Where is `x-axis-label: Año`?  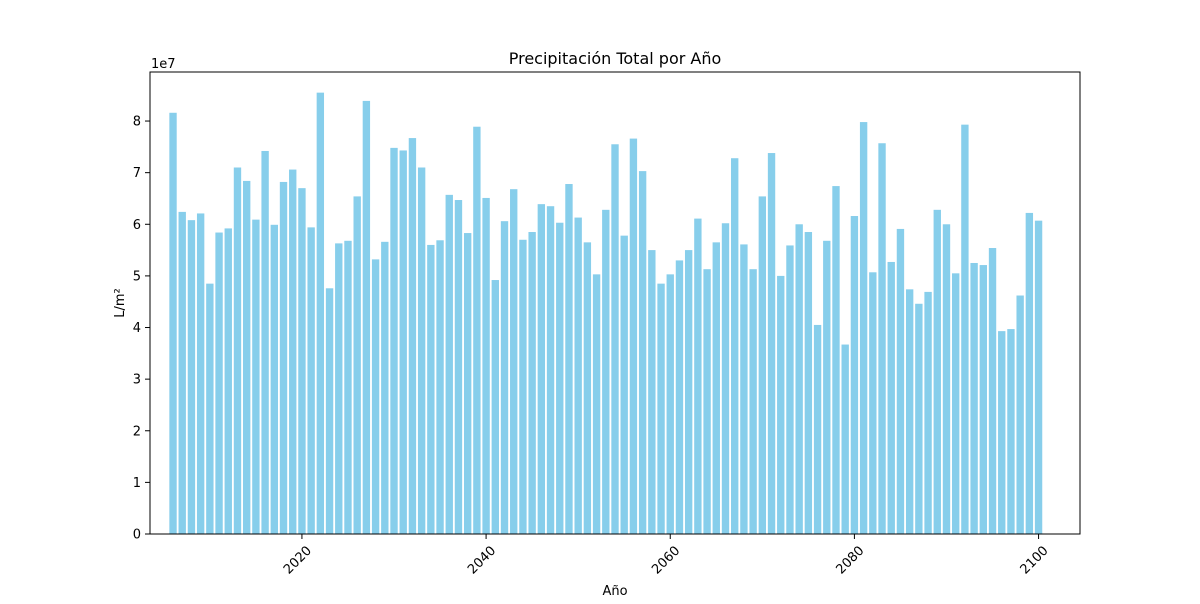 x-axis-label: Año is located at coordinates (614, 591).